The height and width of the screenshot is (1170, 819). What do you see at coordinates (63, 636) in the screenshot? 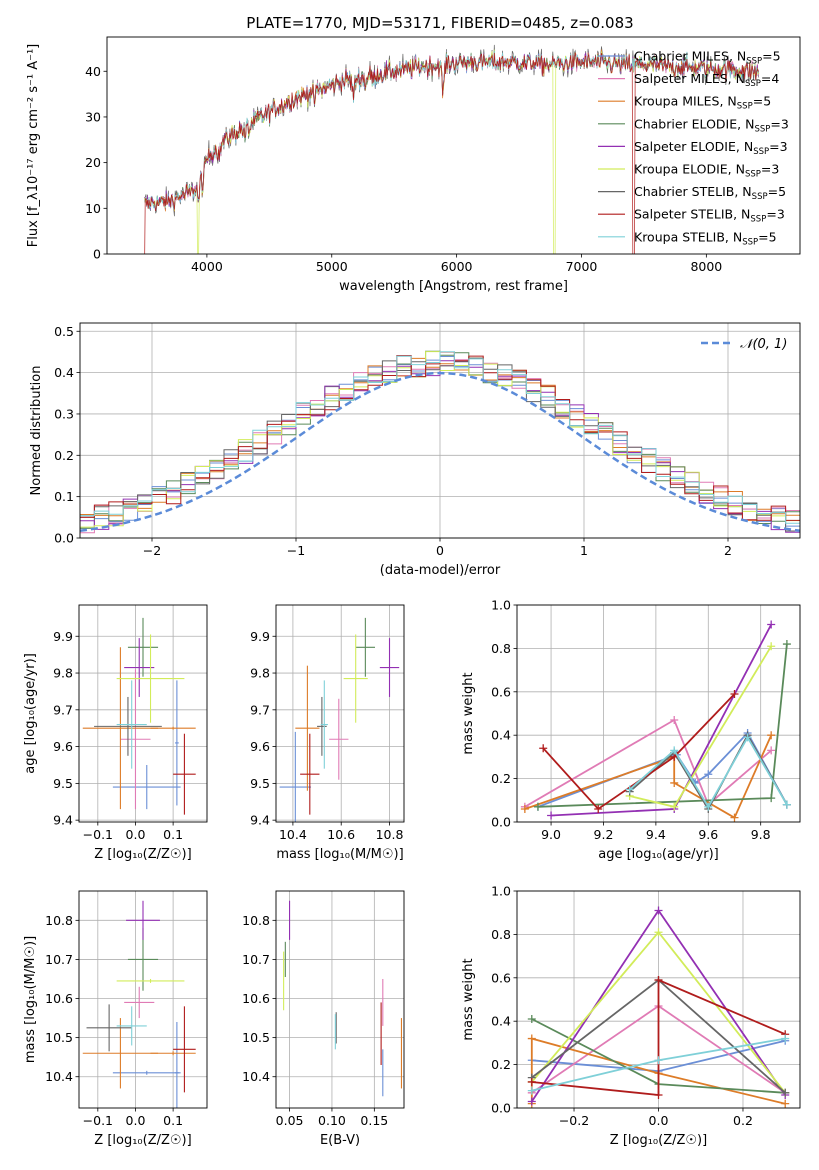
I see `y-tick-label: 9.9` at bounding box center [63, 636].